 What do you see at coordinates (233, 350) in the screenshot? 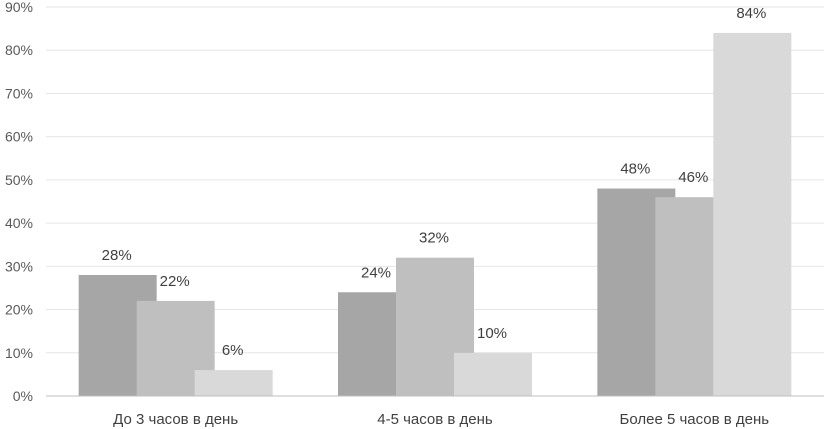
I see `data-label: 6%` at bounding box center [233, 350].